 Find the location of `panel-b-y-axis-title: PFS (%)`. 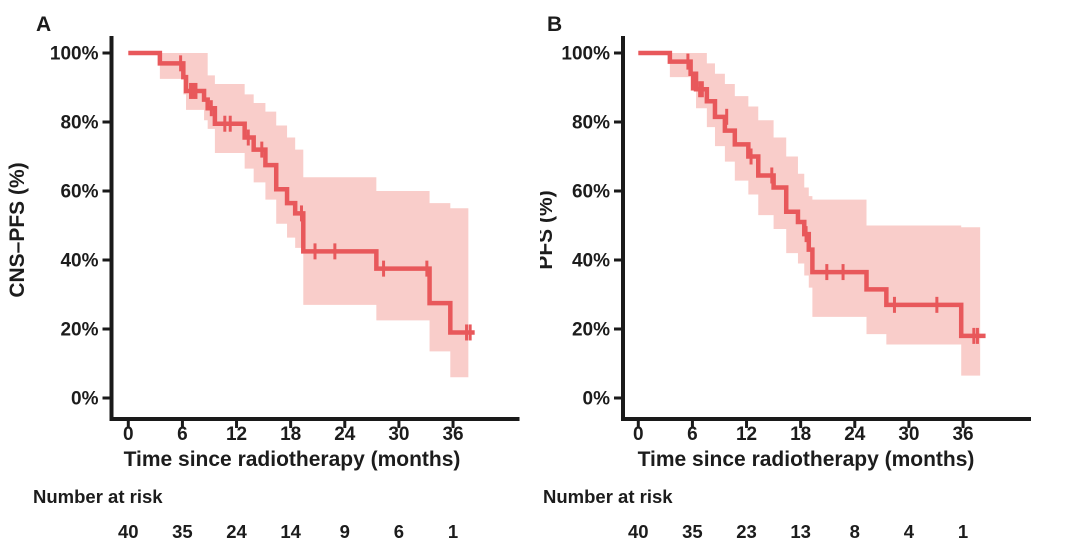

panel-b-y-axis-title: PFS (%) is located at coordinates (548, 229).